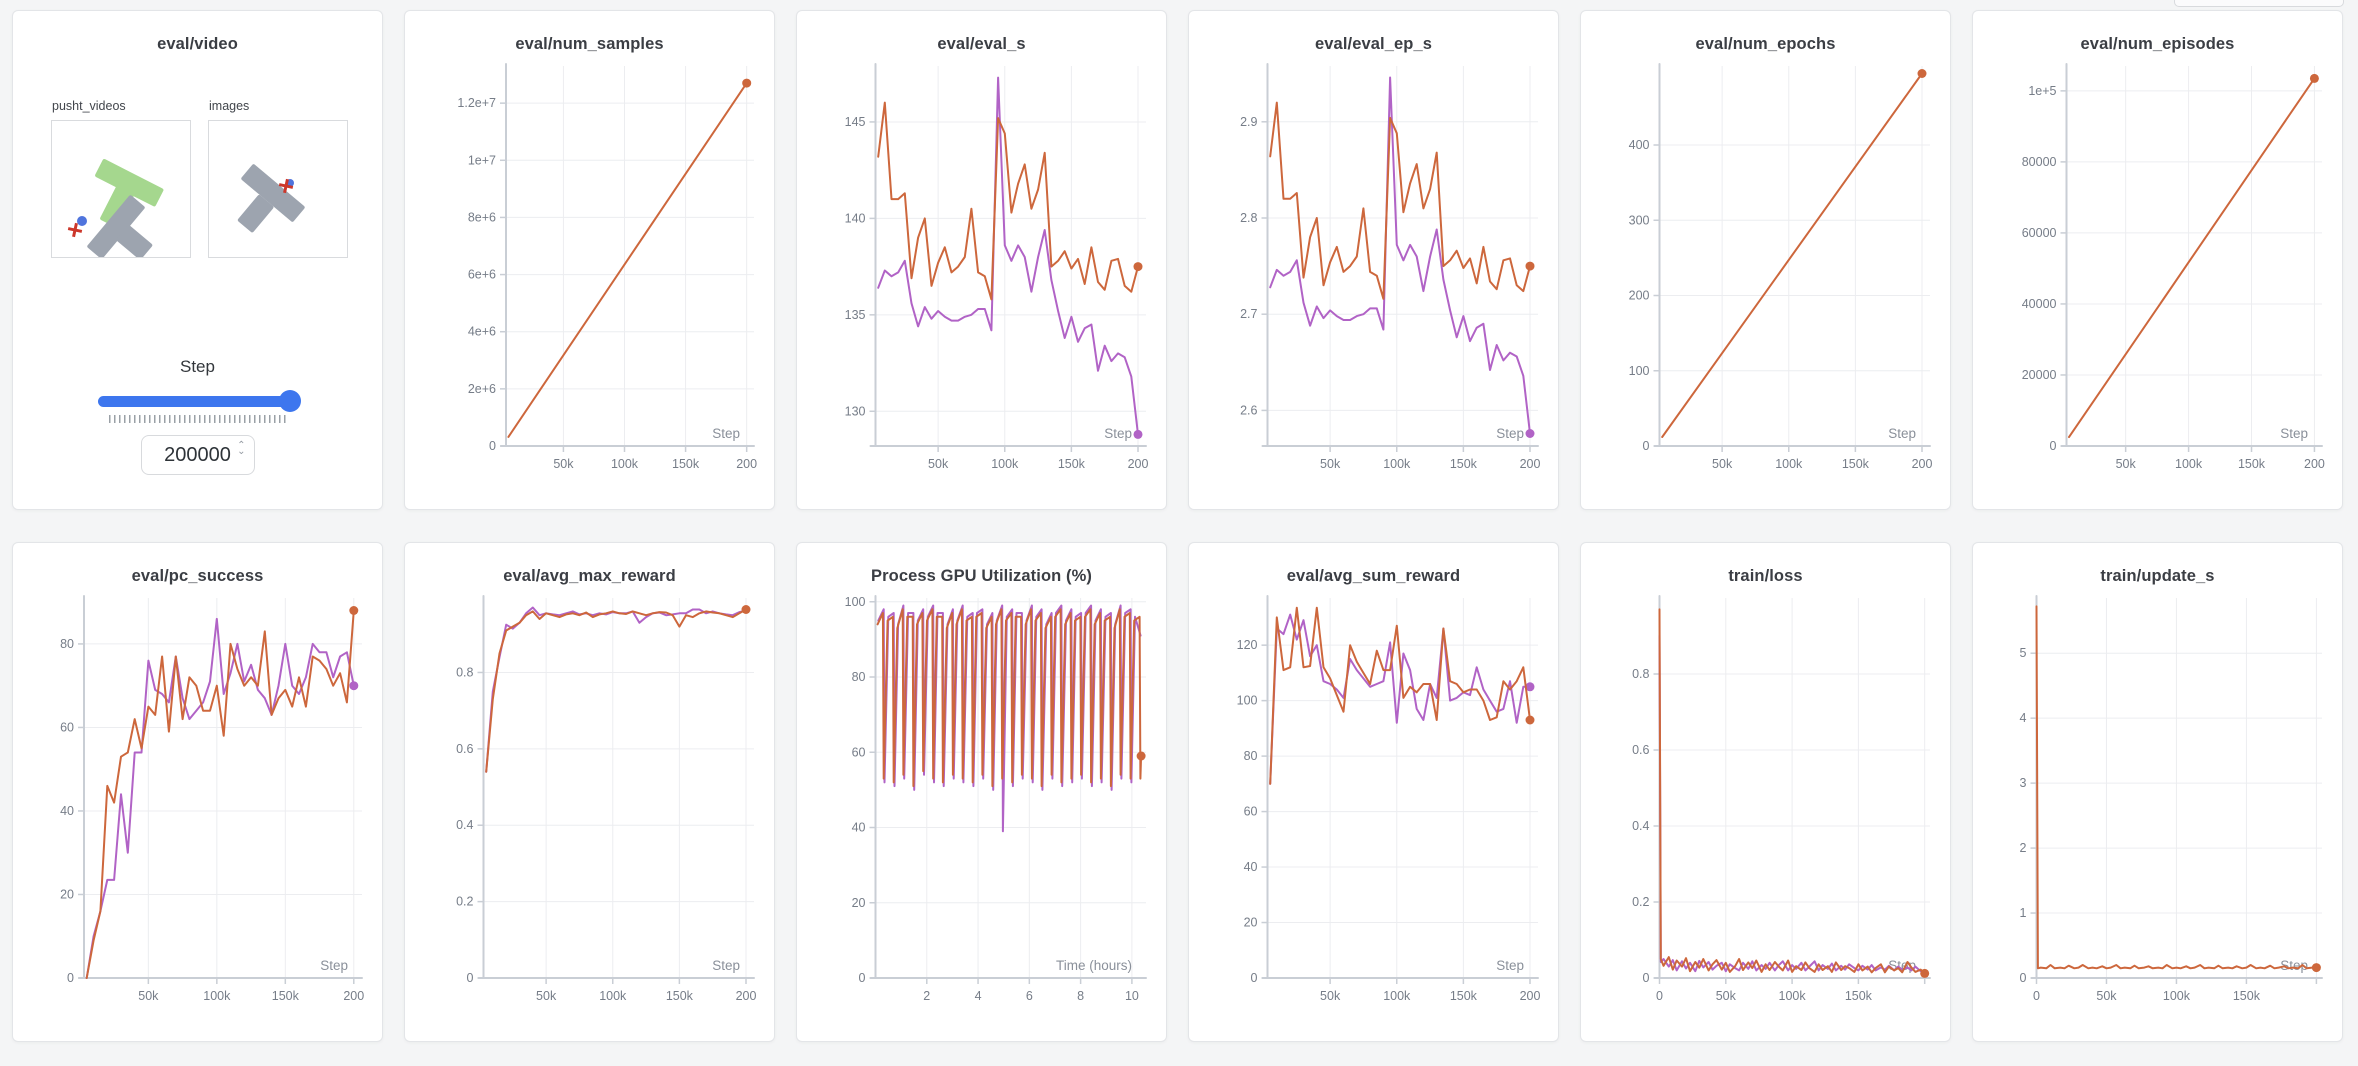 The width and height of the screenshot is (2358, 1066). What do you see at coordinates (476, 103) in the screenshot?
I see `svg-text: 1.2e+7` at bounding box center [476, 103].